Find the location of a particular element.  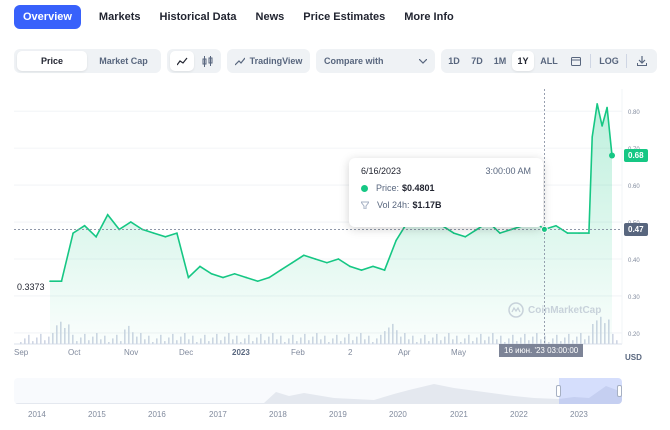

navigator-year: 2020 is located at coordinates (398, 414).